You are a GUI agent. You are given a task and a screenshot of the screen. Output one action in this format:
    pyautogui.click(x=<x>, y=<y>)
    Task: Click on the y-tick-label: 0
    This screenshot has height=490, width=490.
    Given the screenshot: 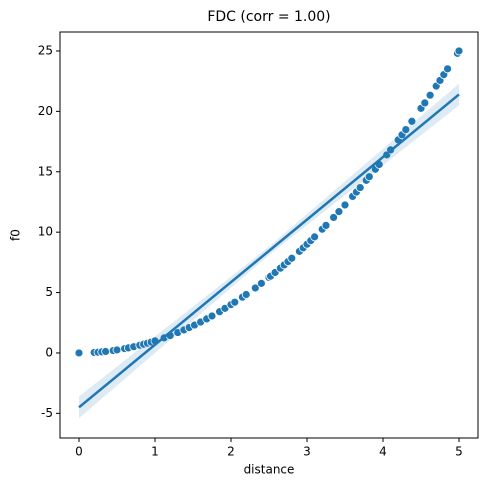 What is the action you would take?
    pyautogui.click(x=49, y=352)
    